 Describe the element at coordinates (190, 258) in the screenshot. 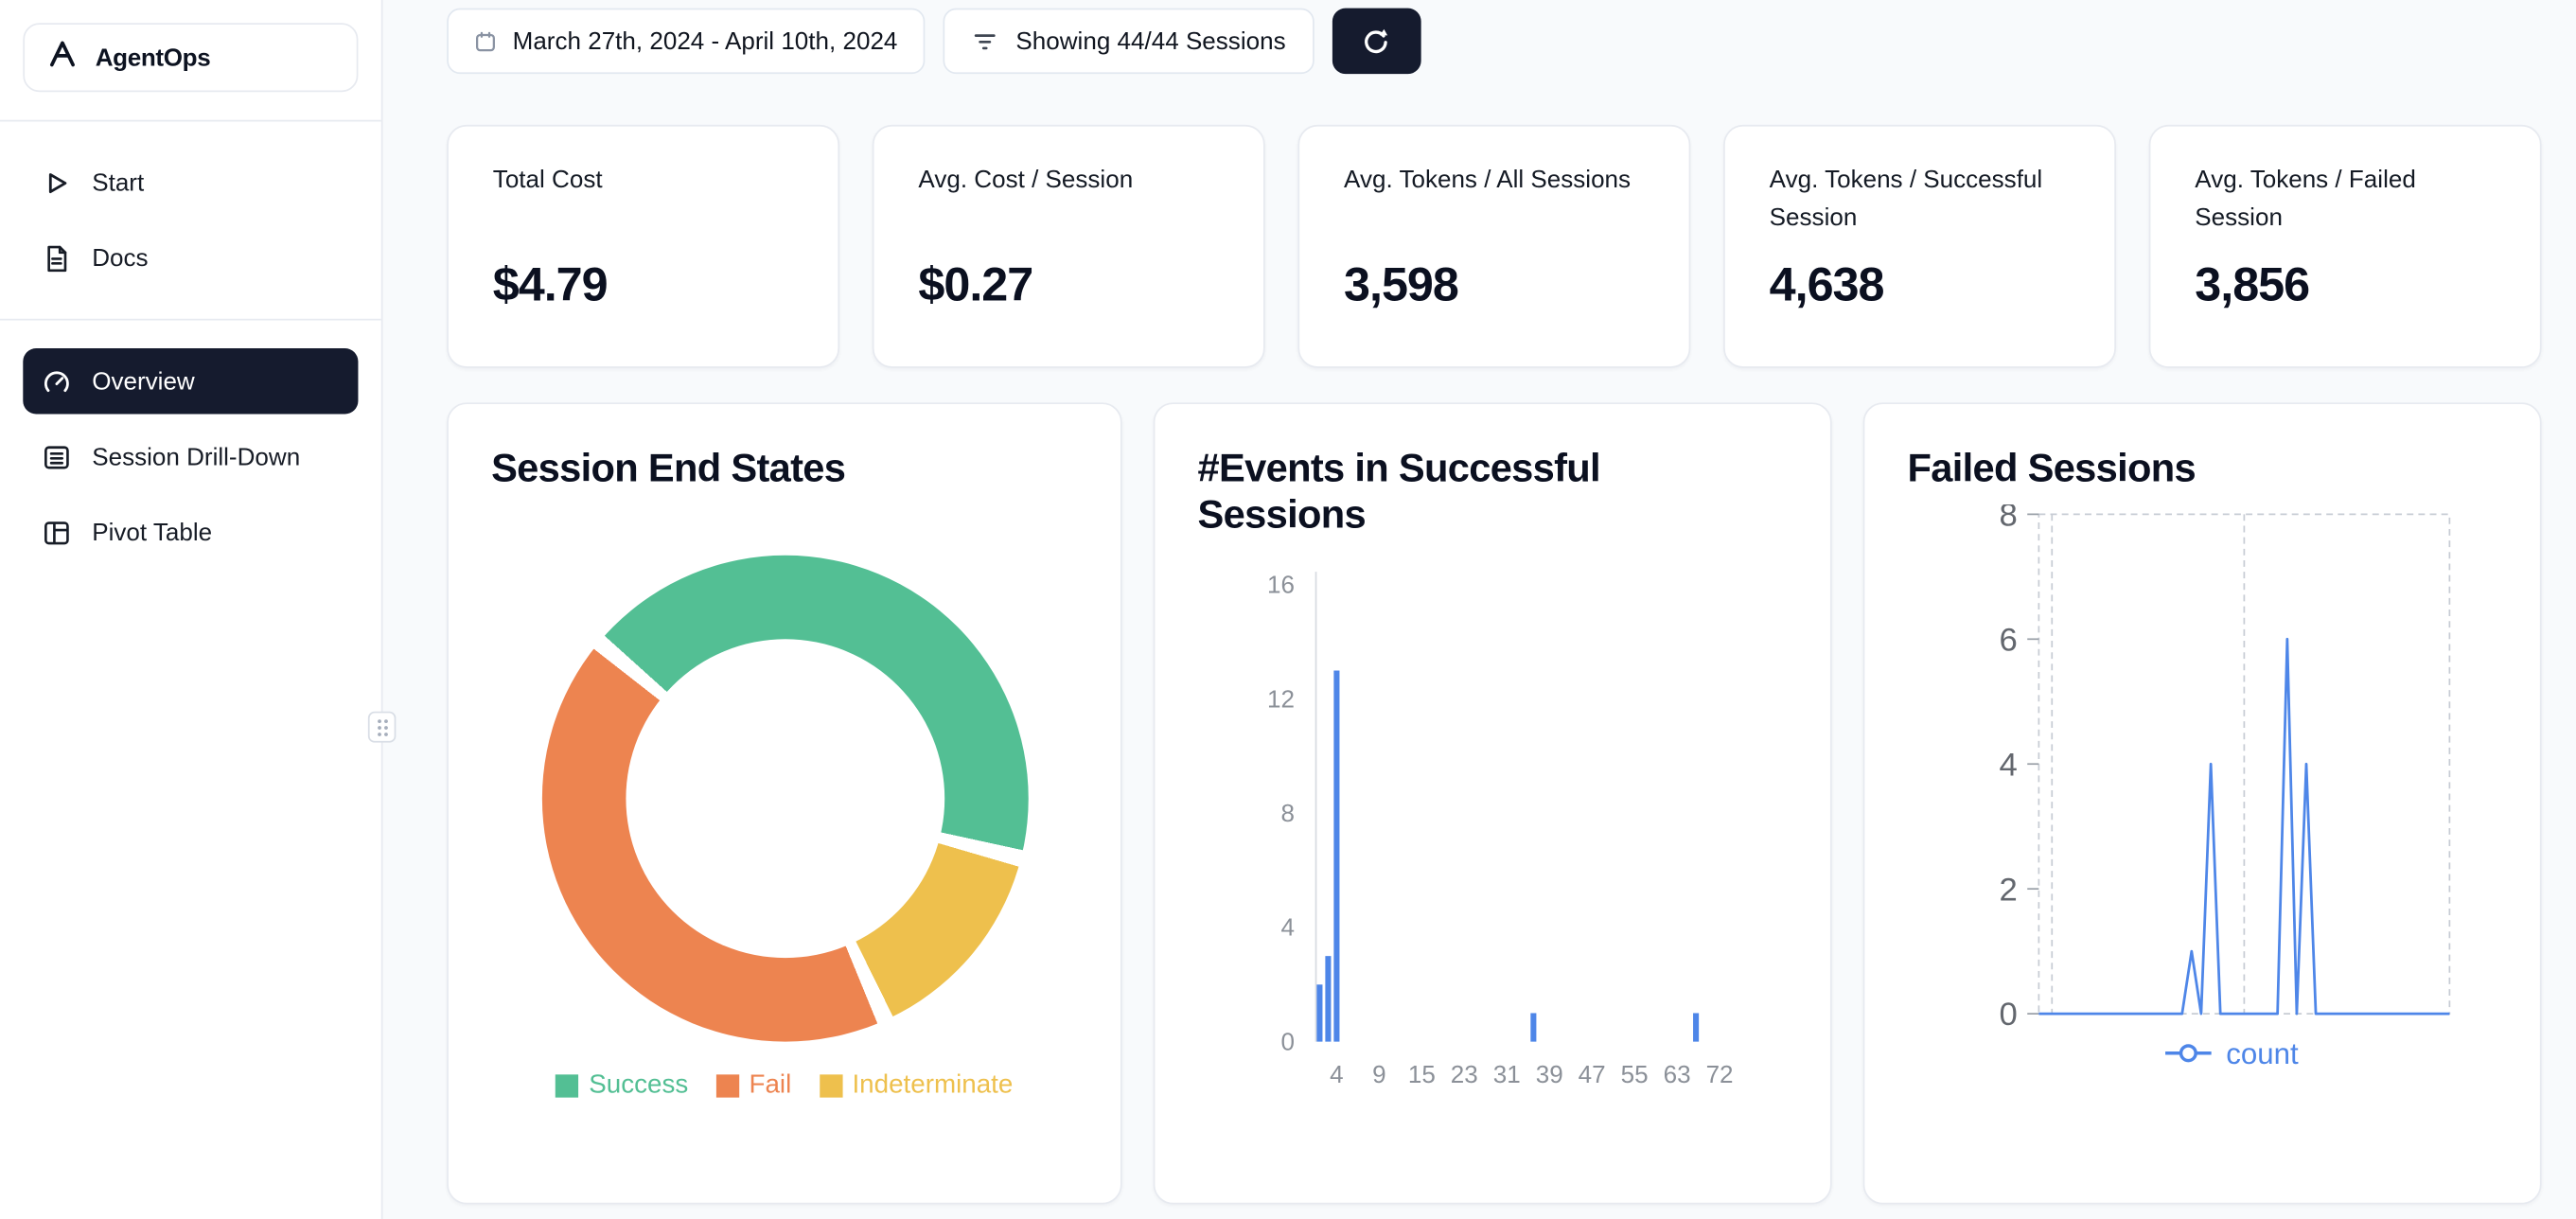

I see `sidebar-item-docs: Docs` at that location.